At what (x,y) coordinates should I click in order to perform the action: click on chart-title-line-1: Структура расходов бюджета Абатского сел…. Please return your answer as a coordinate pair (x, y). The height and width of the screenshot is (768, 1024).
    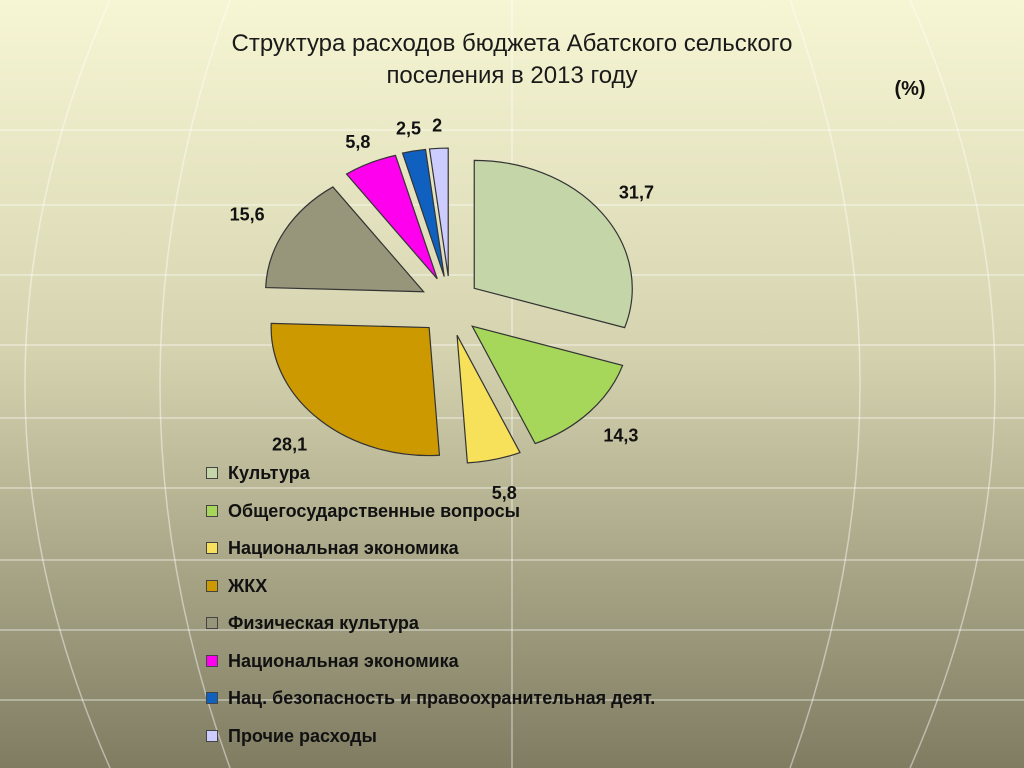
    Looking at the image, I should click on (512, 43).